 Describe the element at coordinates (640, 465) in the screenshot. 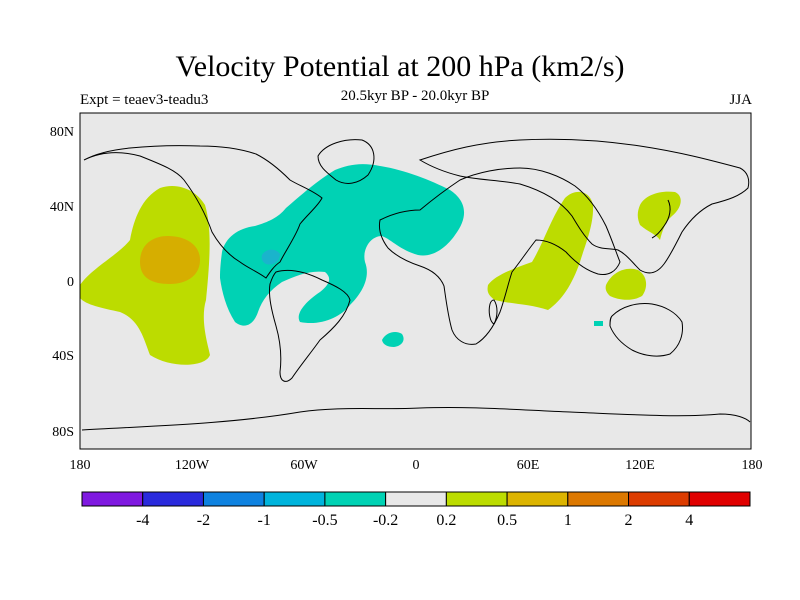

I see `lon-tick-120e: 120E` at that location.